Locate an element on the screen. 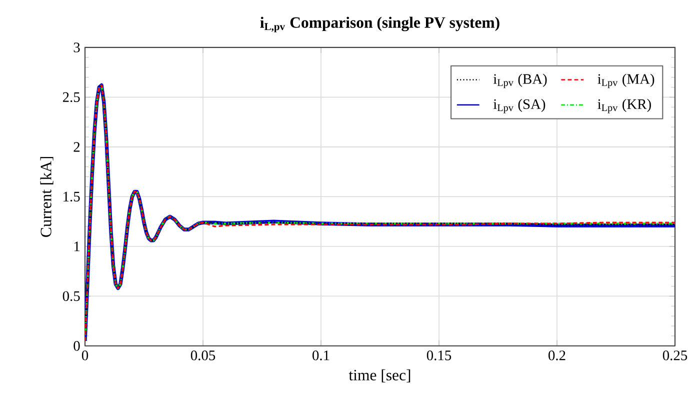 The width and height of the screenshot is (692, 410). y-tick-label: 1 is located at coordinates (77, 247).